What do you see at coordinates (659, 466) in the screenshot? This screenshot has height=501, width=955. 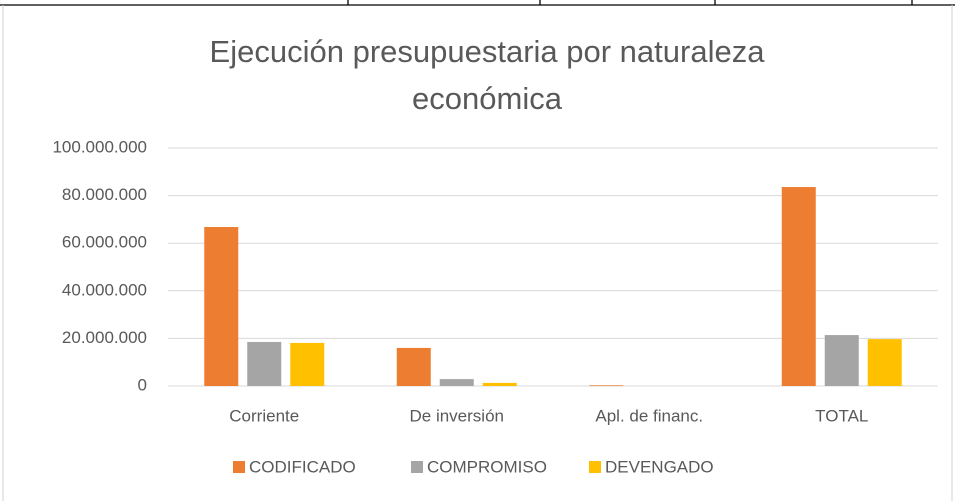 I see `legend-label: DEVENGADO` at bounding box center [659, 466].